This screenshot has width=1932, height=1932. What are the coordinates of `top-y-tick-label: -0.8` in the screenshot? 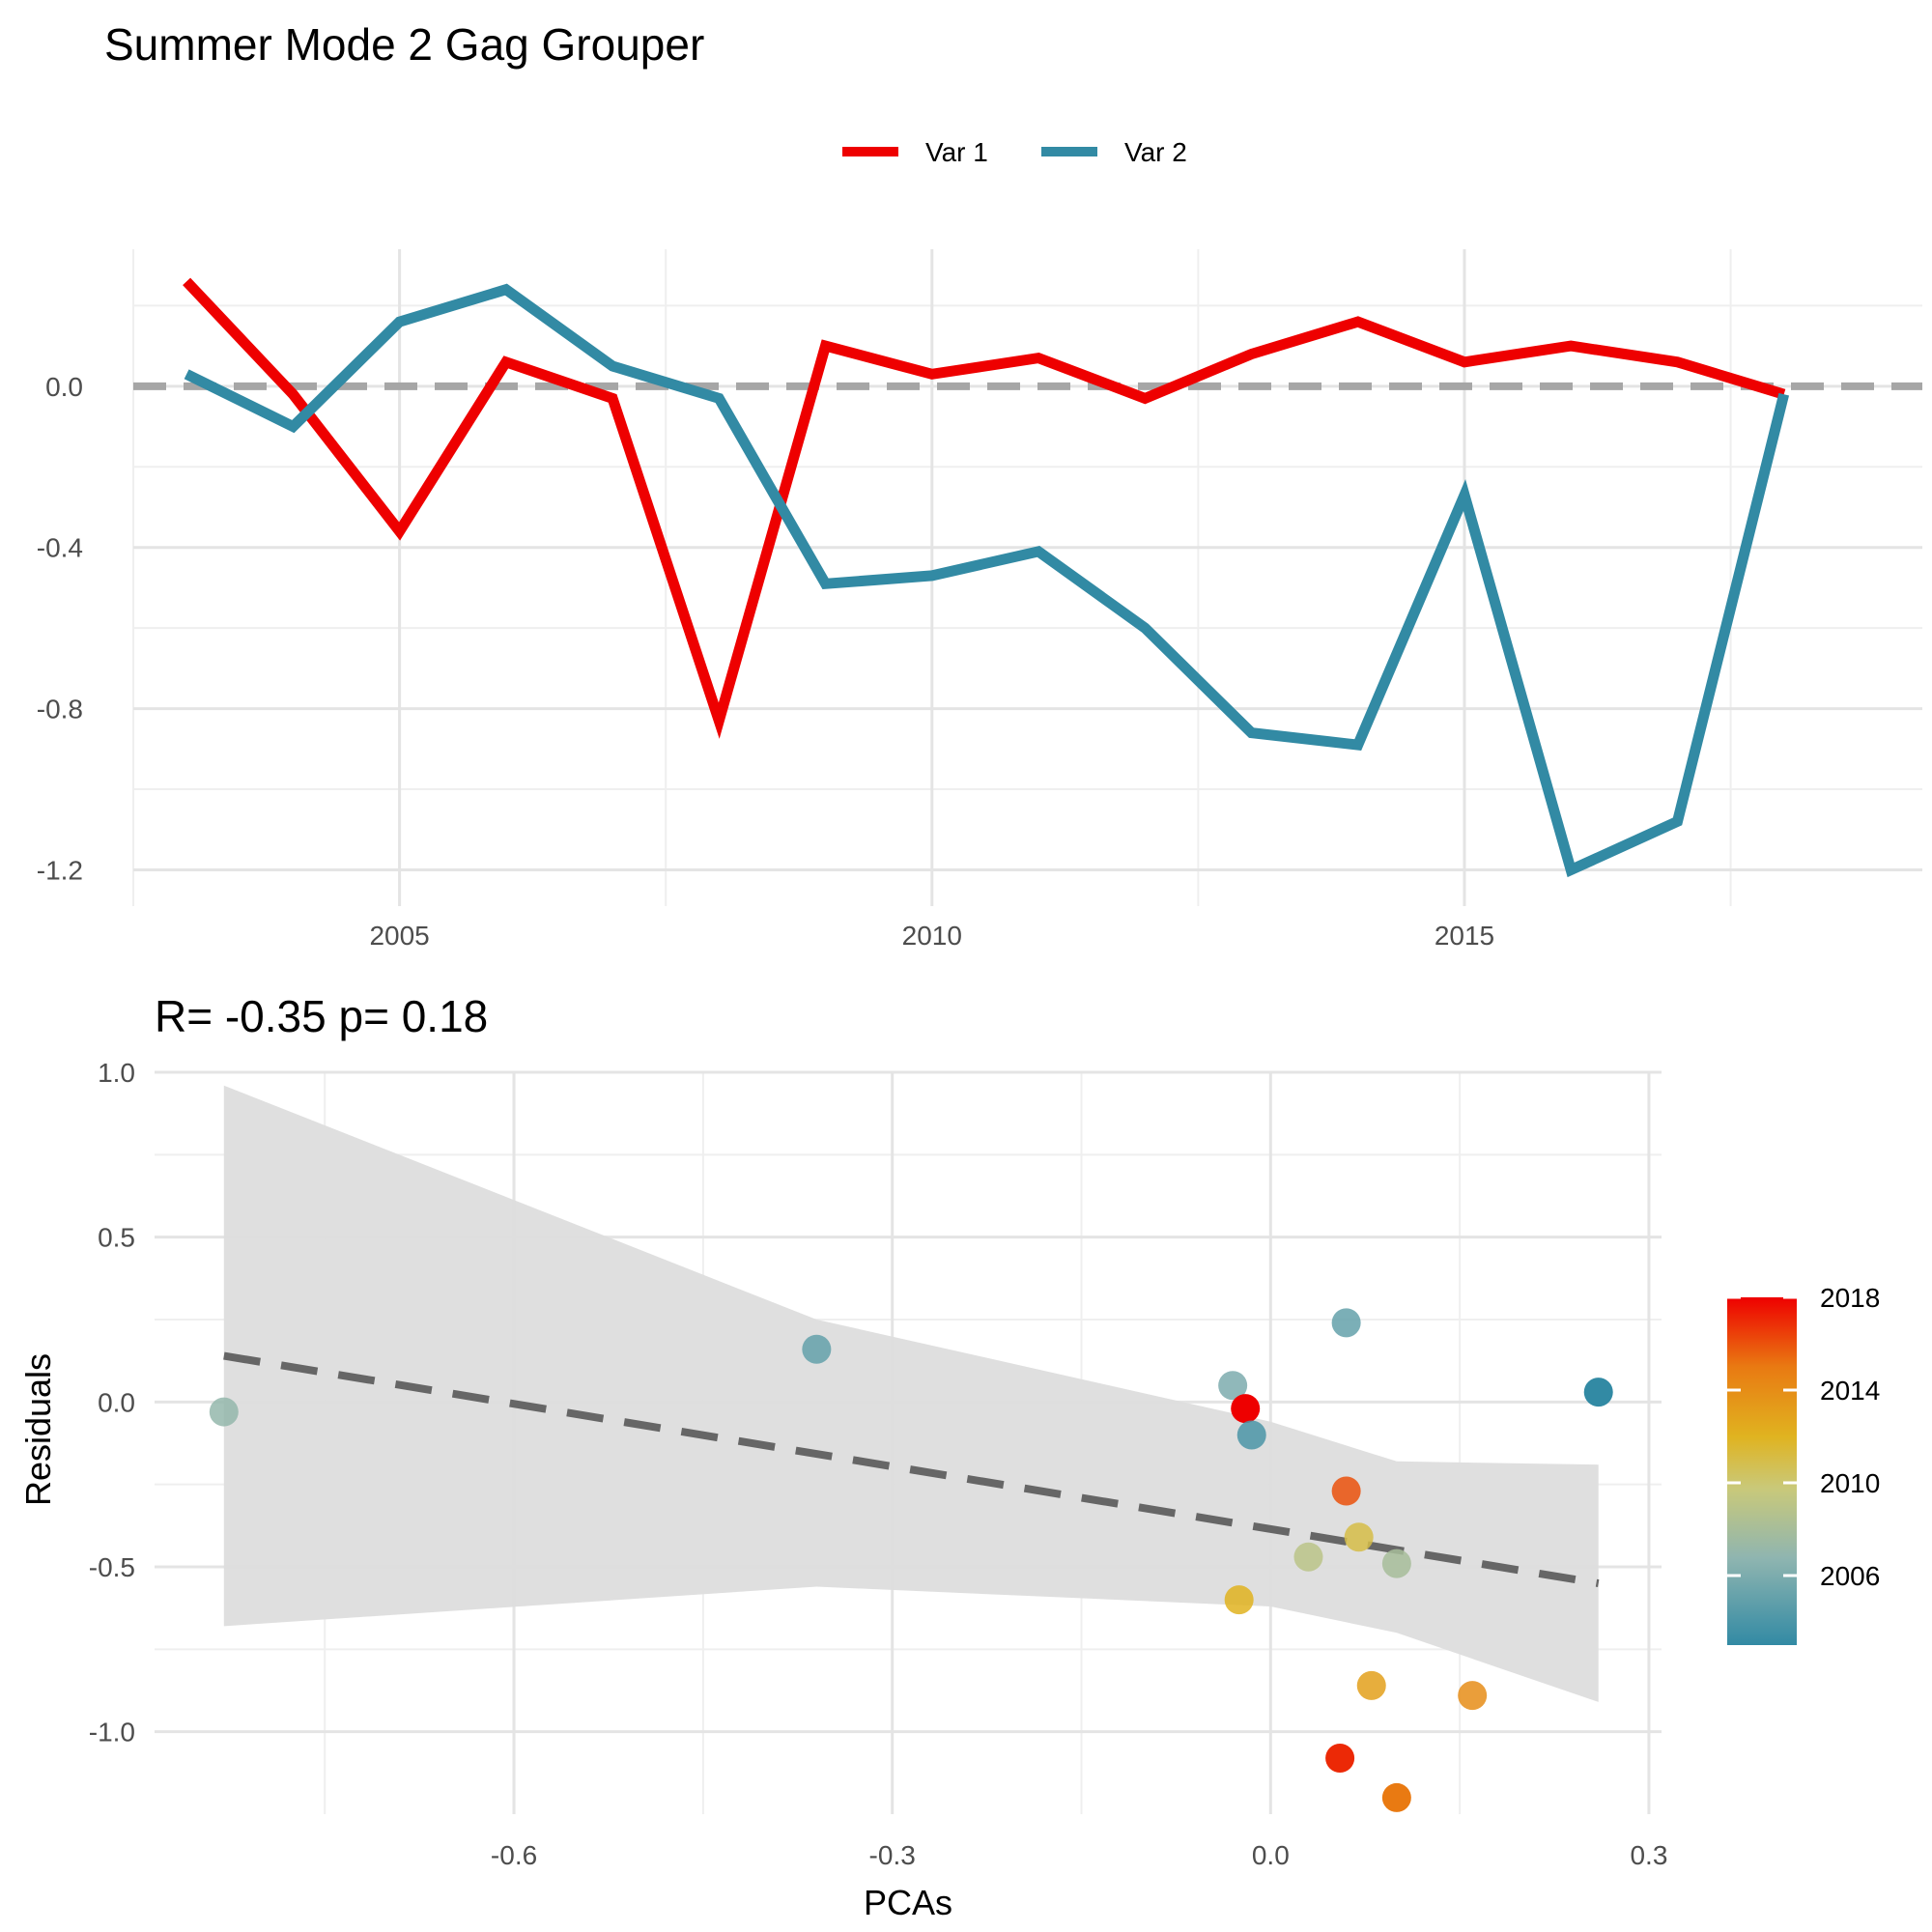 It's located at (60, 709).